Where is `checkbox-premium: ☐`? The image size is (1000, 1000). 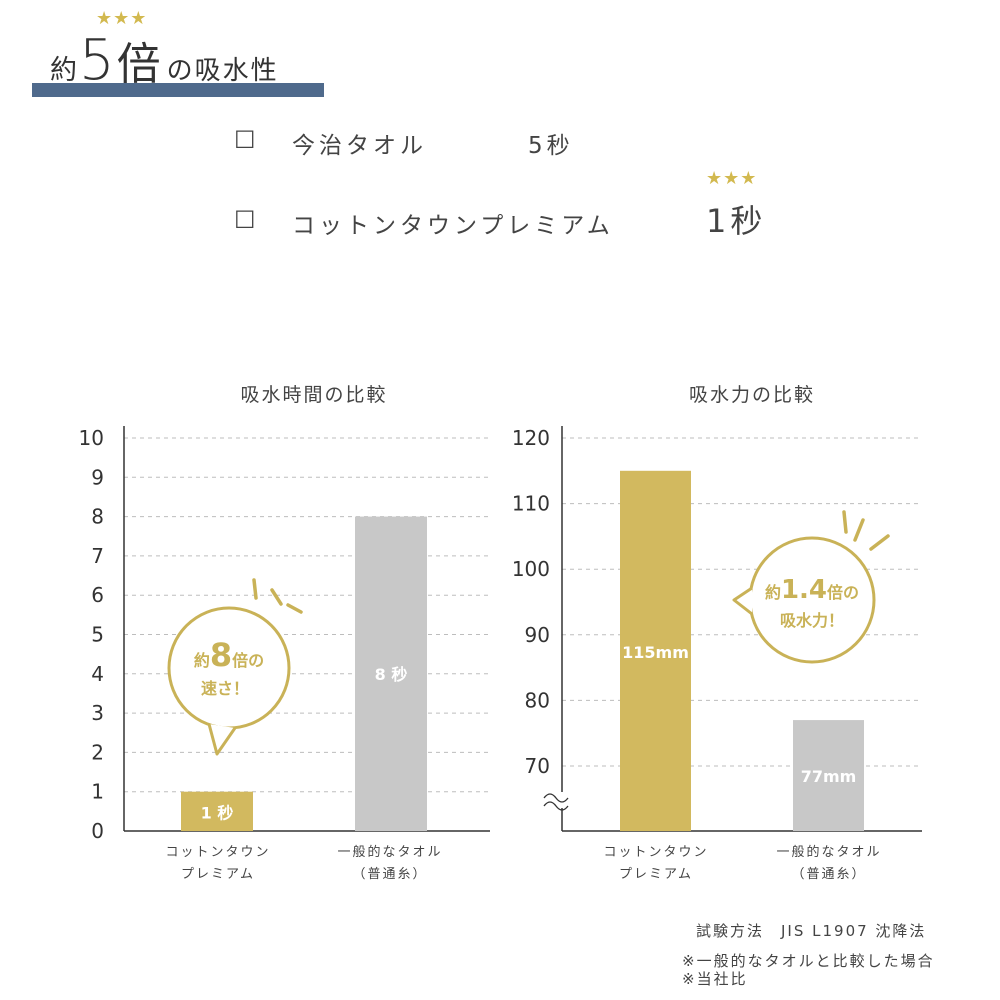
checkbox-premium: ☐ is located at coordinates (245, 220).